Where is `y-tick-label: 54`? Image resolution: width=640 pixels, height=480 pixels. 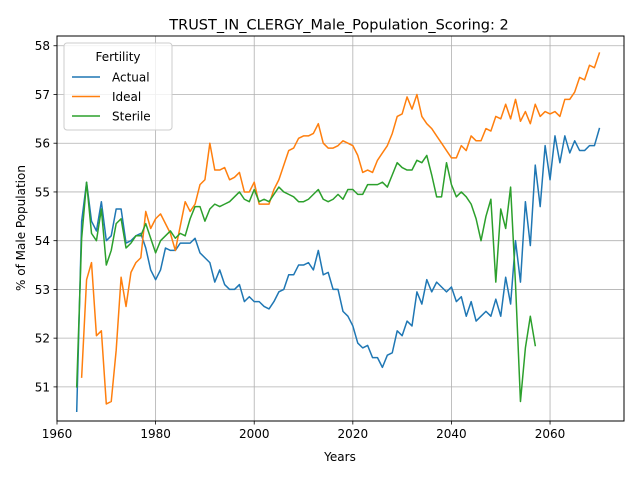 y-tick-label: 54 is located at coordinates (42, 241).